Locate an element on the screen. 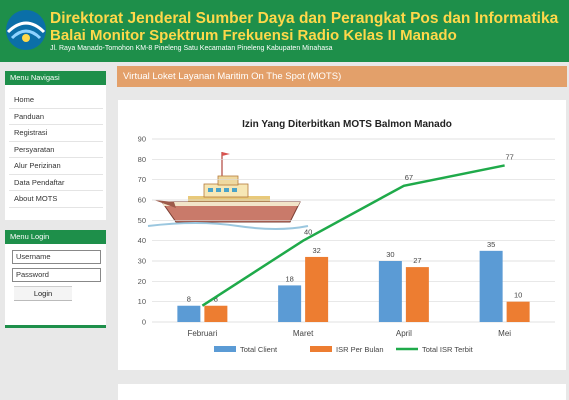 This screenshot has width=569, height=400. nav-title: Menu Navigasi is located at coordinates (55, 78).